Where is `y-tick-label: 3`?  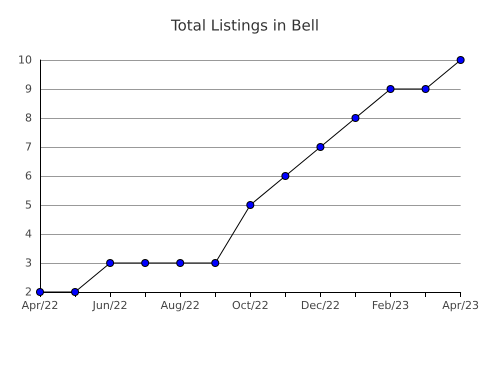 y-tick-label: 3 is located at coordinates (28, 263).